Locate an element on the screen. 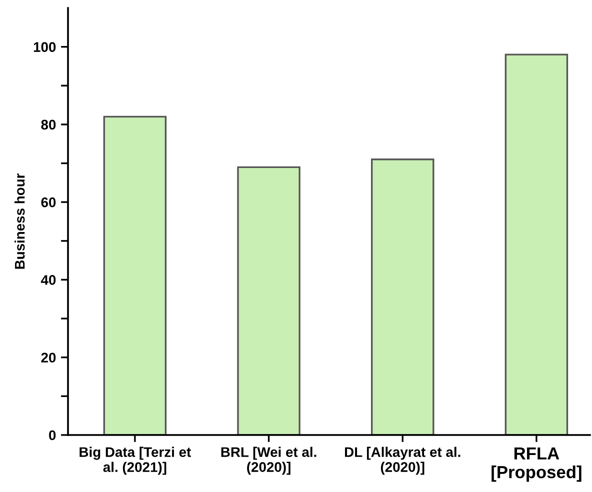 The width and height of the screenshot is (592, 492). y-tick-label: 20 is located at coordinates (48, 357).